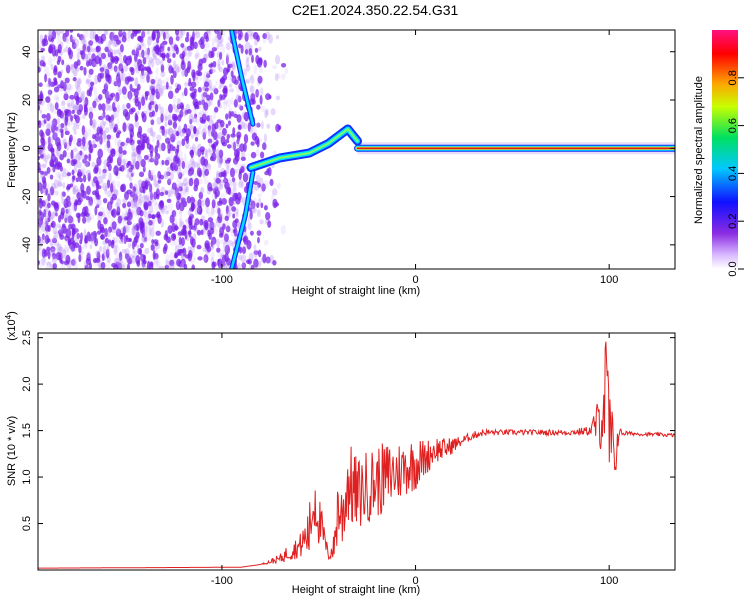 Image resolution: width=750 pixels, height=600 pixels. I want to click on colorbar-tick-label: 0.2, so click(733, 221).